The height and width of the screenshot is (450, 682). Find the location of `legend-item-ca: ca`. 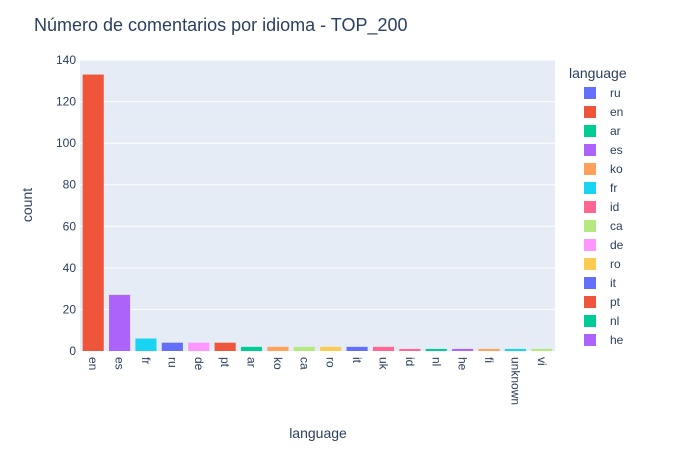

legend-item-ca: ca is located at coordinates (603, 226).